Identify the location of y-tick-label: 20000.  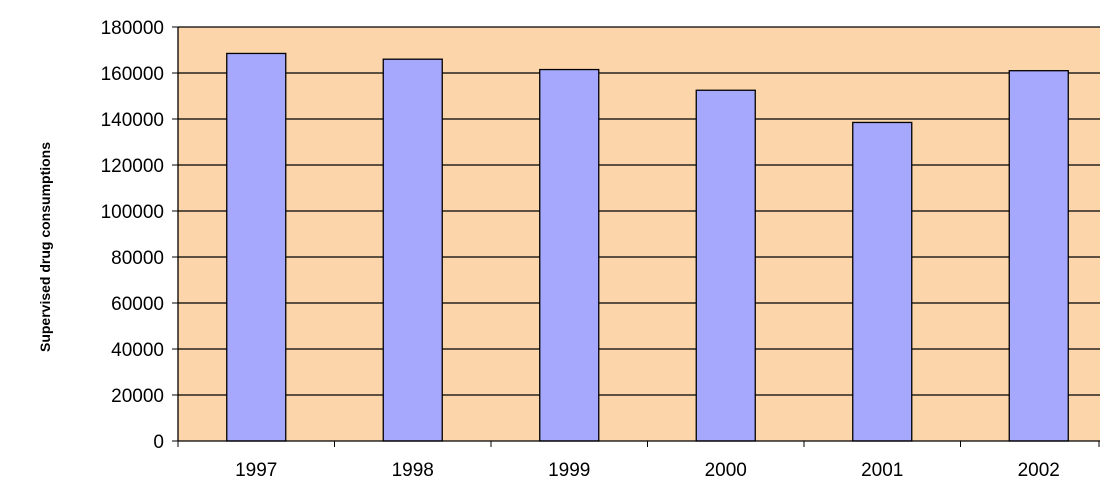
(137, 396).